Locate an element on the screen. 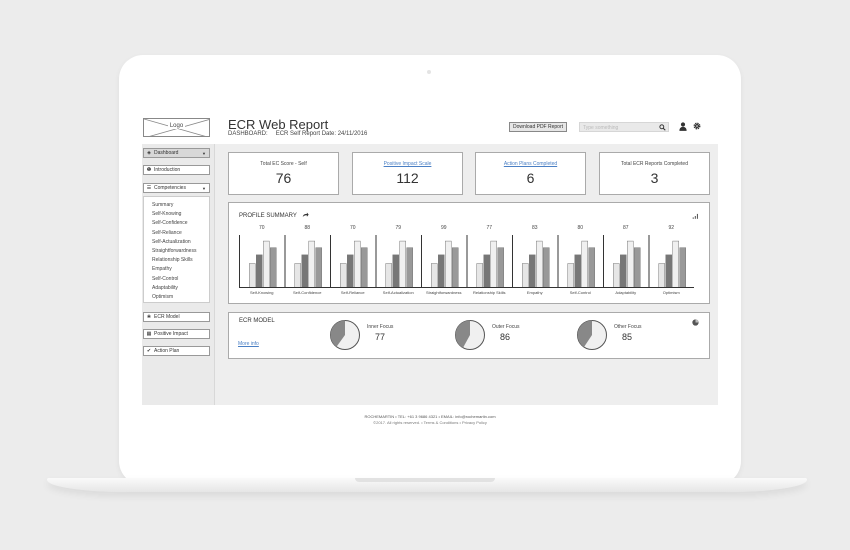 This screenshot has width=850, height=550. logo-text: Logo is located at coordinates (176, 126).